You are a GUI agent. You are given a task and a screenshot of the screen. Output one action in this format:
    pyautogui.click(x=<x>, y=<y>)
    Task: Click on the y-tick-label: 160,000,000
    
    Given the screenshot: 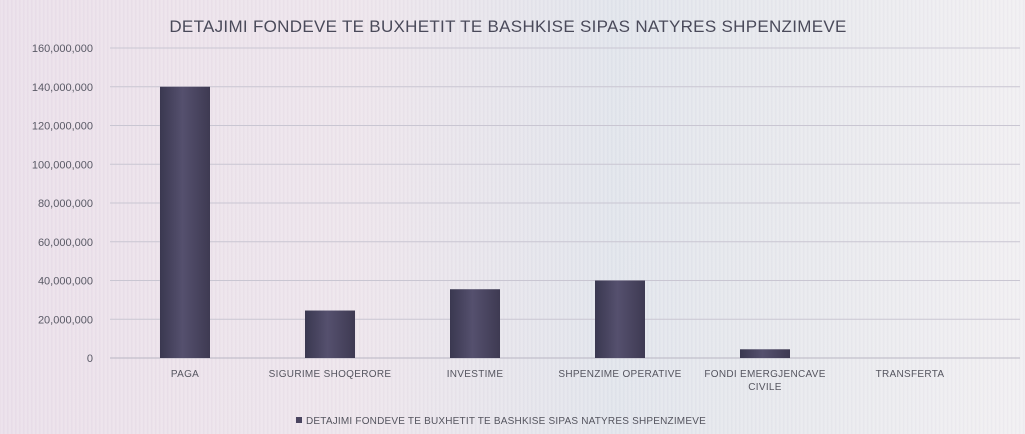 What is the action you would take?
    pyautogui.click(x=62, y=49)
    